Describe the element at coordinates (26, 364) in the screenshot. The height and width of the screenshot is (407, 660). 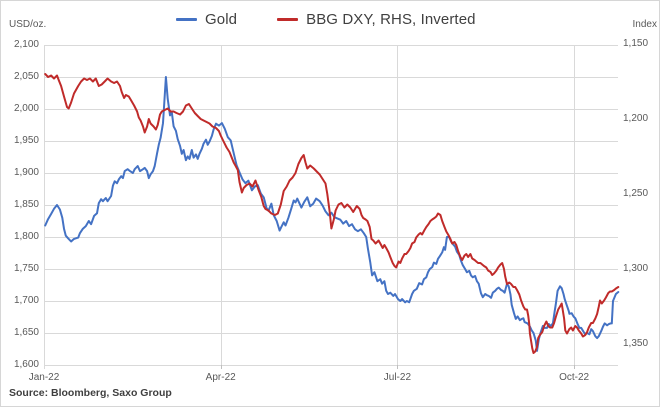
I see `y-left-tick-label: 1,600` at that location.